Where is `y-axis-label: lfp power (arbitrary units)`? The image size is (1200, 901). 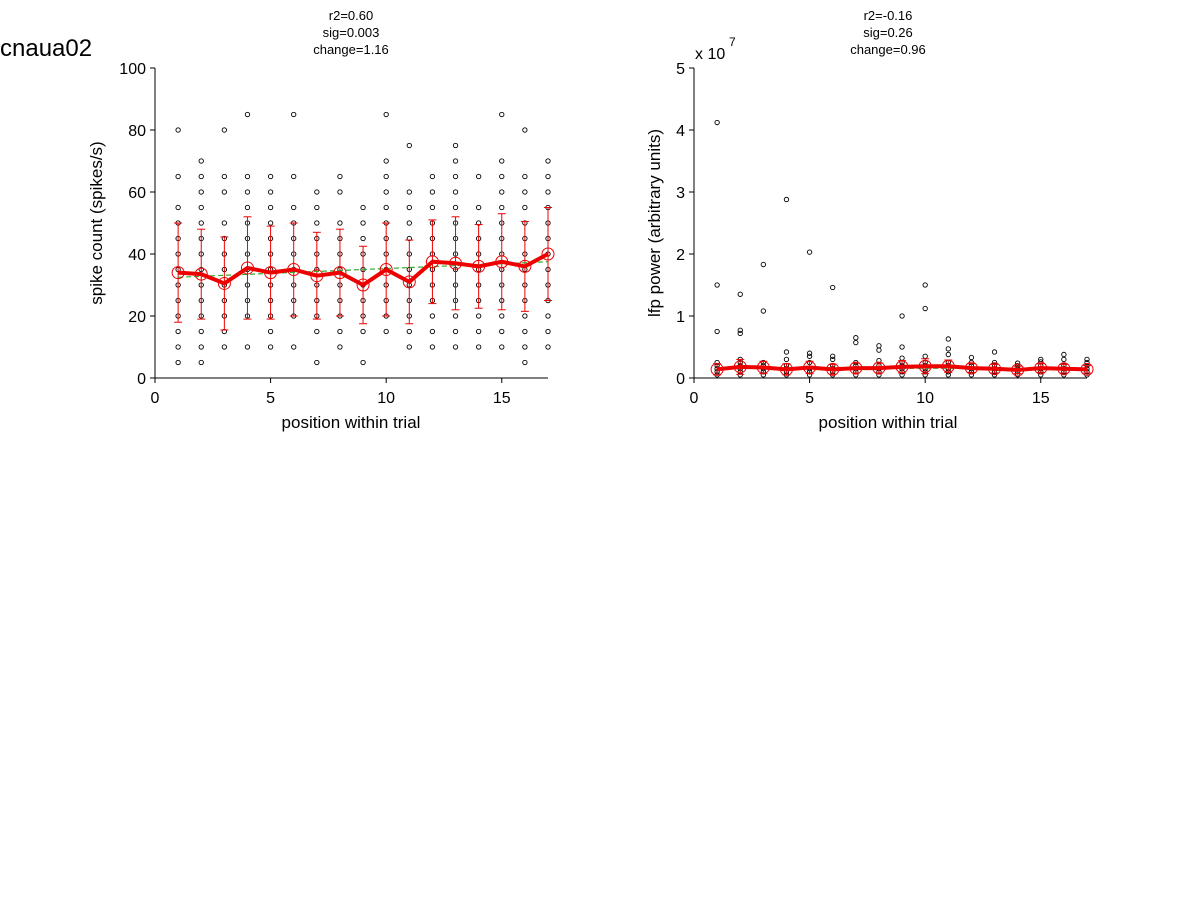 y-axis-label: lfp power (arbitrary units) is located at coordinates (654, 223).